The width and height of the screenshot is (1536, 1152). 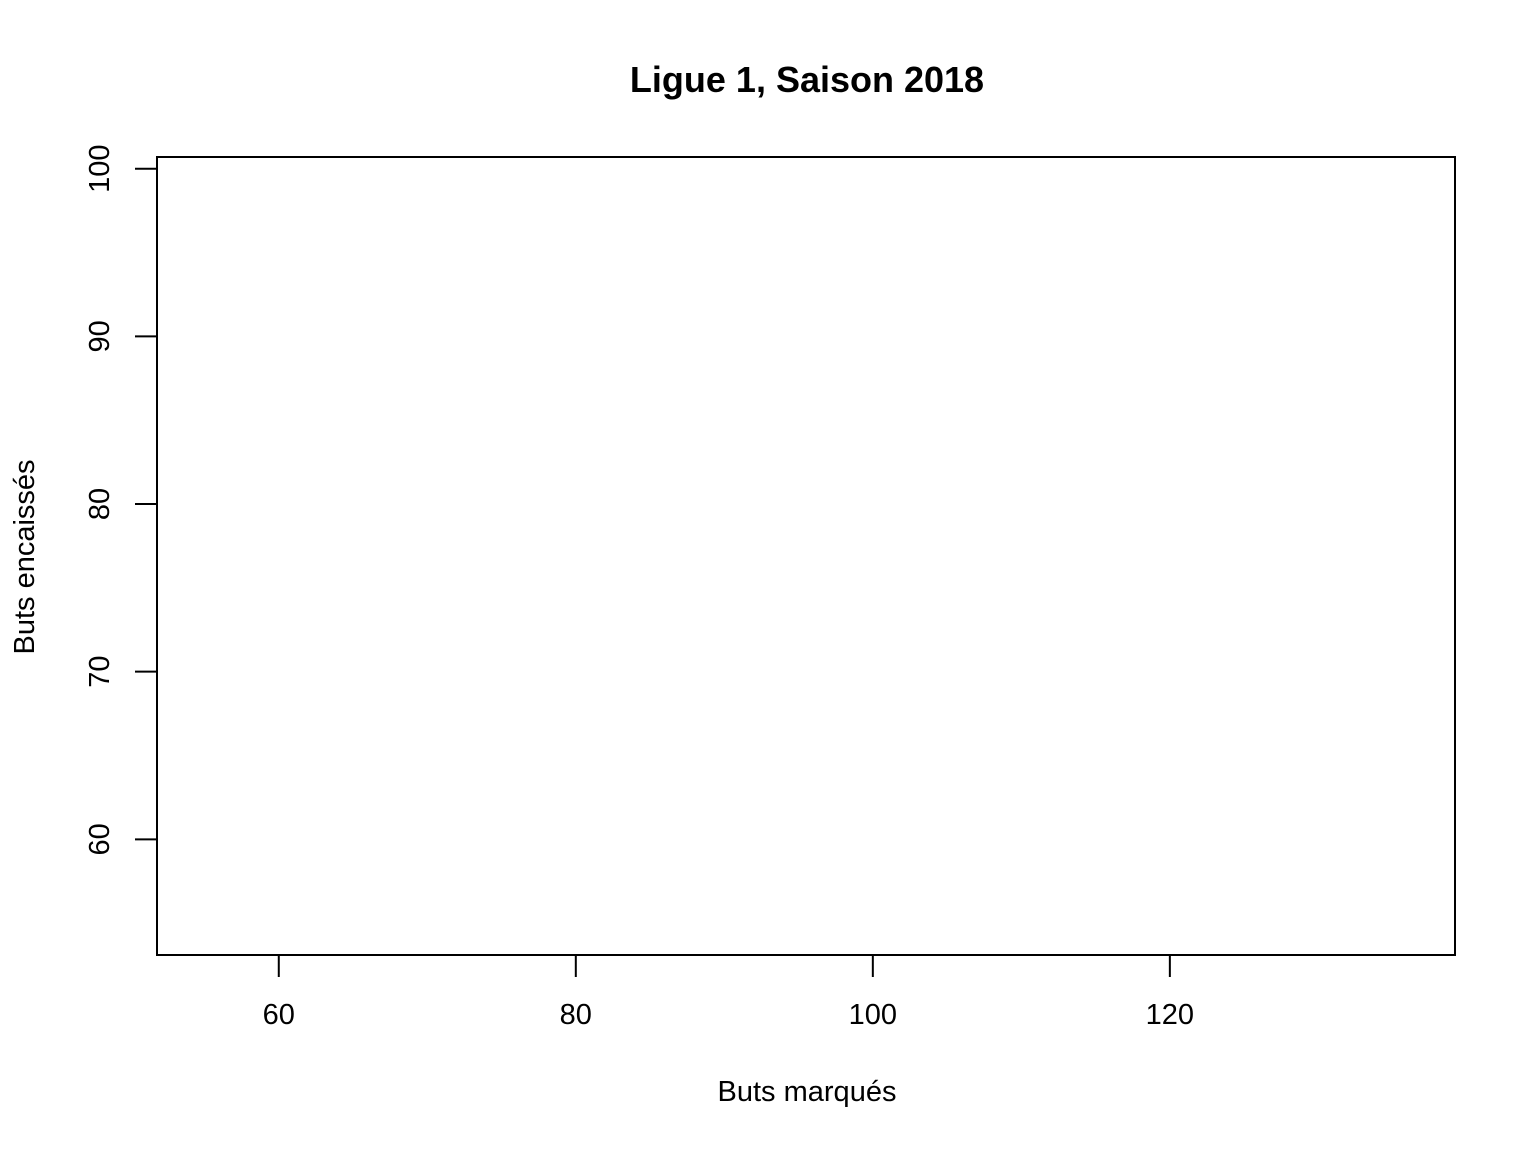 What do you see at coordinates (807, 79) in the screenshot?
I see `chart-title: Ligue 1, Saison 2018` at bounding box center [807, 79].